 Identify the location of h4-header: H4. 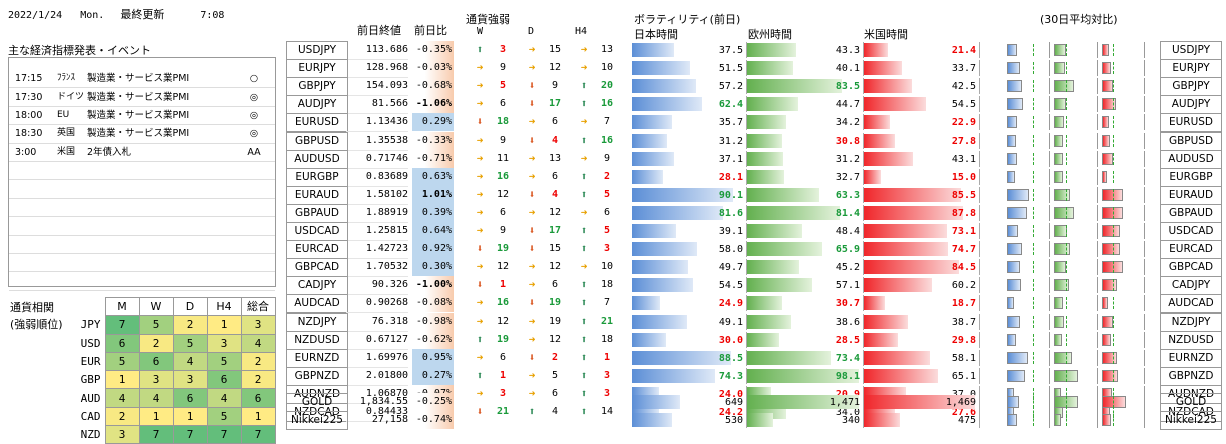
(581, 31).